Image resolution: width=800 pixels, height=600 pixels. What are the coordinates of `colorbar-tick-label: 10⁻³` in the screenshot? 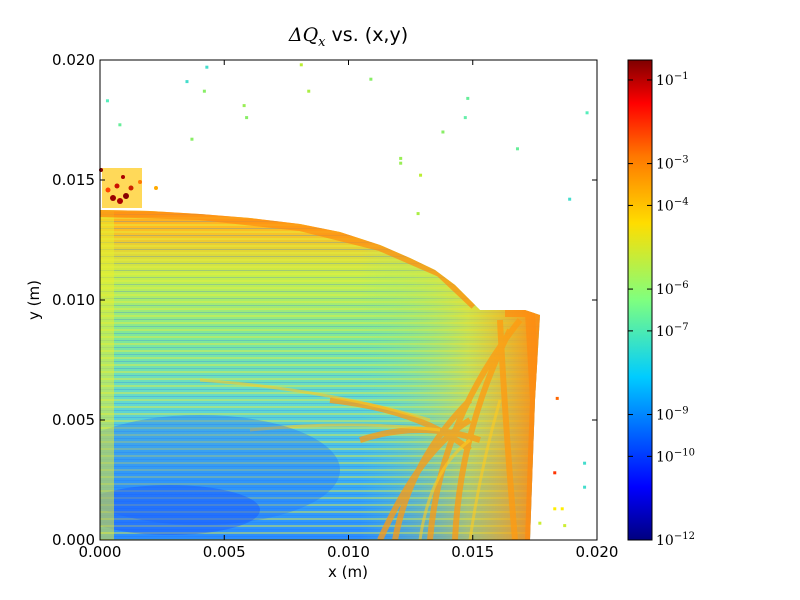 It's located at (672, 164).